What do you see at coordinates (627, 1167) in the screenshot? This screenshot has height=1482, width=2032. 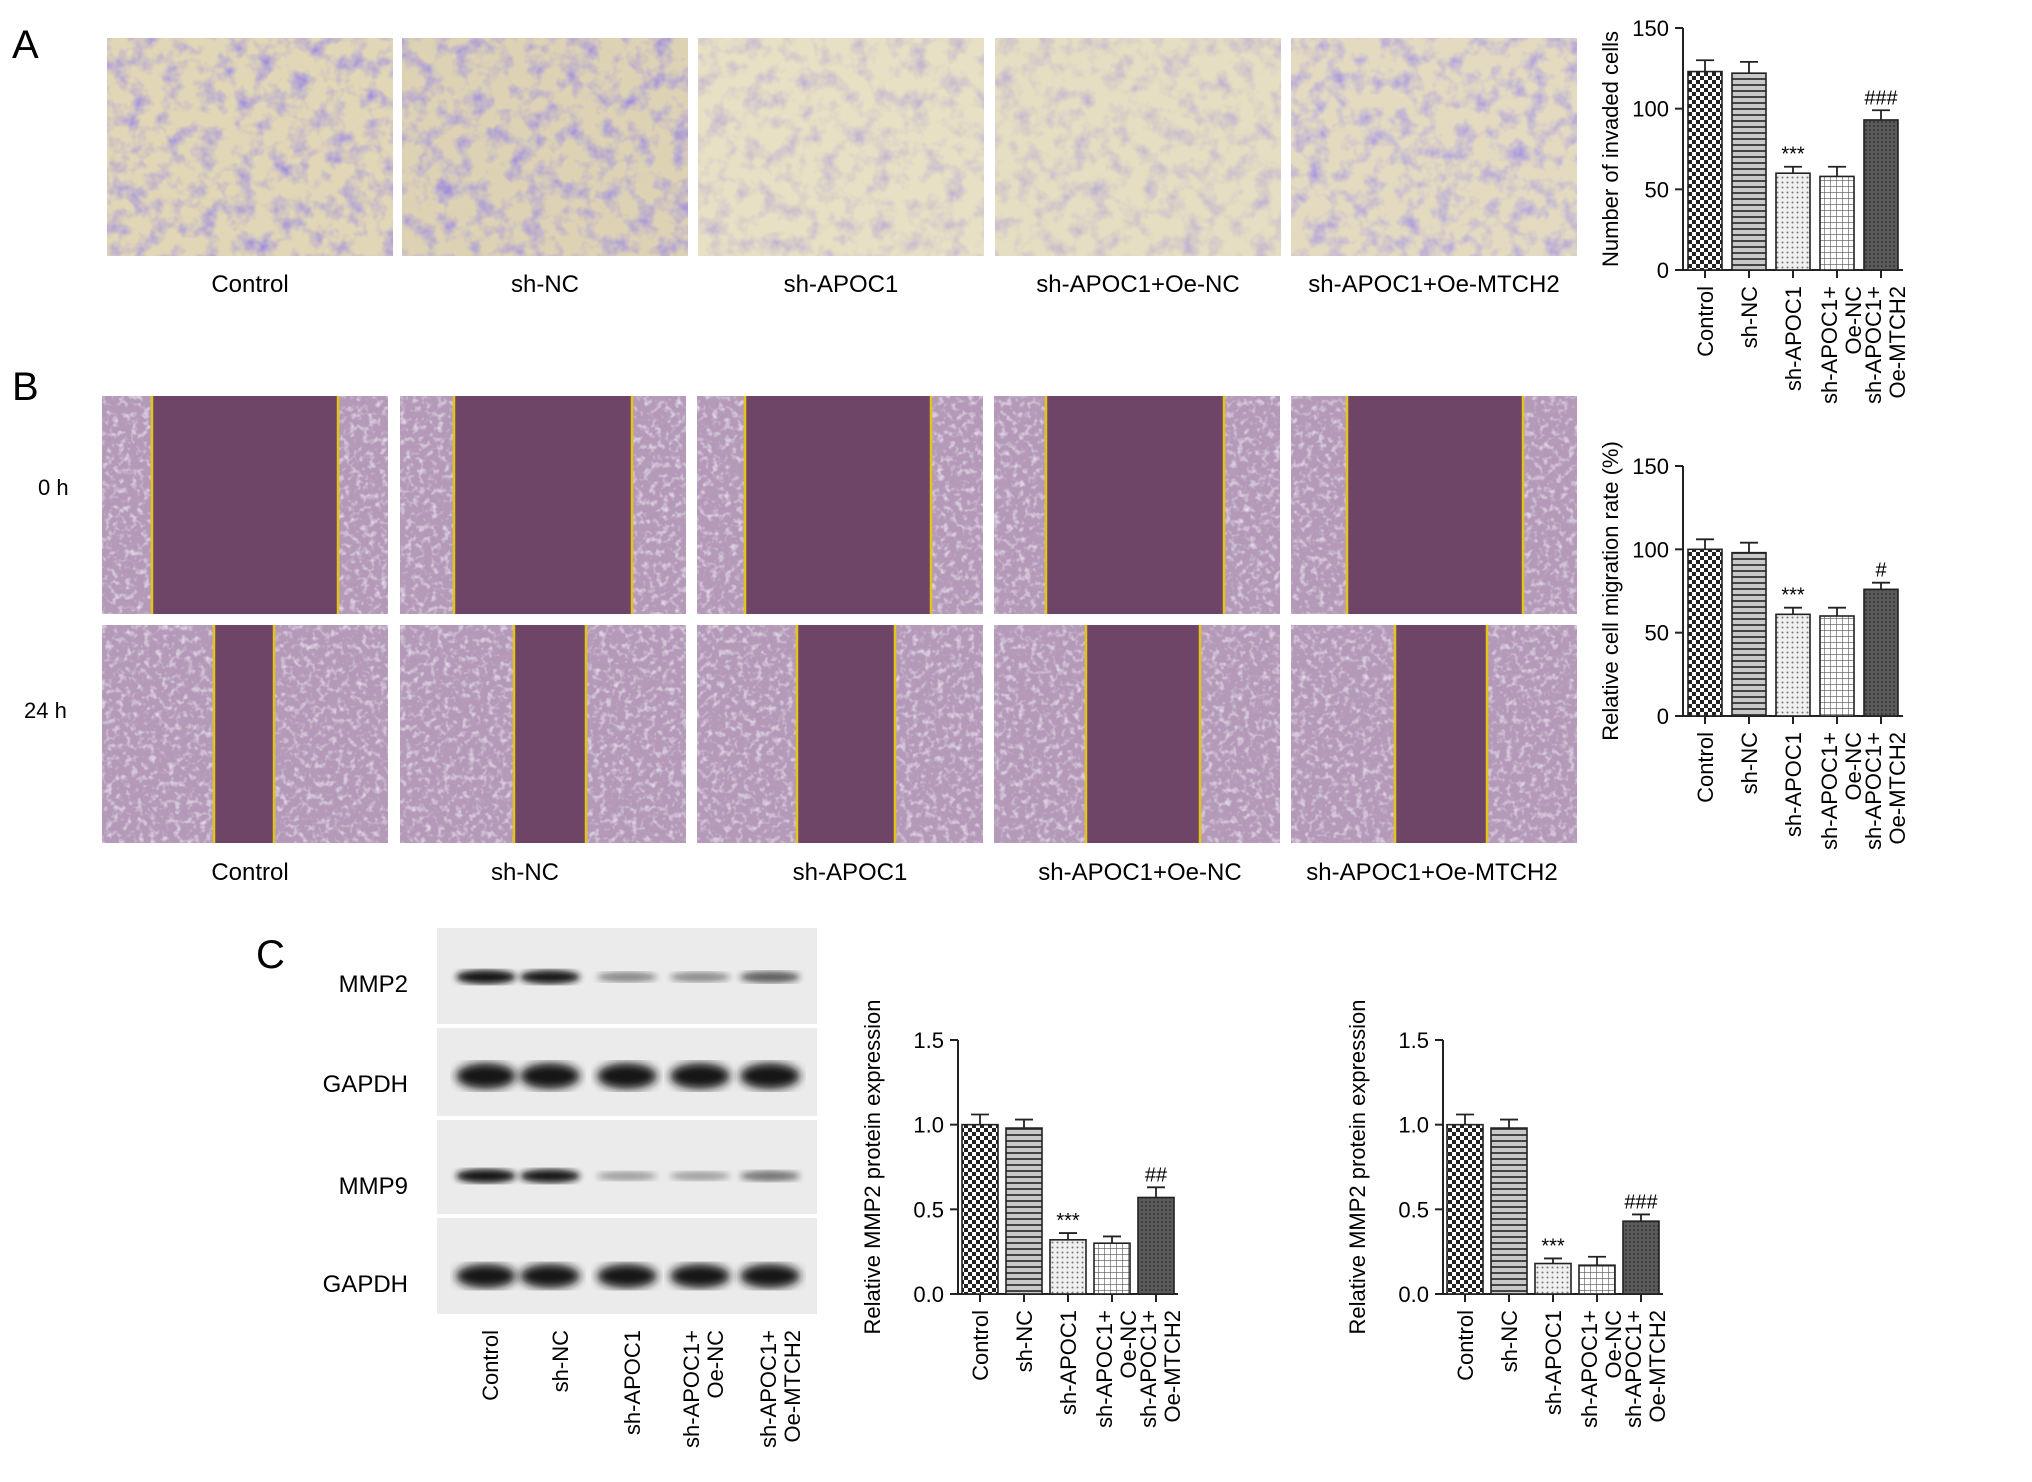 I see `blot-strip-mmp9` at bounding box center [627, 1167].